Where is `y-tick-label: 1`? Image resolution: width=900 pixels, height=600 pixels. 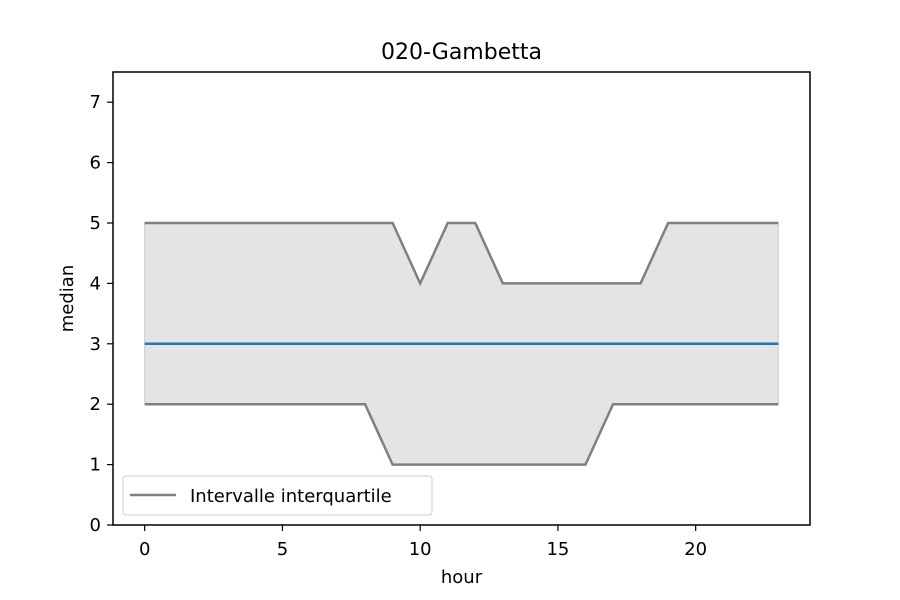 y-tick-label: 1 is located at coordinates (95, 465).